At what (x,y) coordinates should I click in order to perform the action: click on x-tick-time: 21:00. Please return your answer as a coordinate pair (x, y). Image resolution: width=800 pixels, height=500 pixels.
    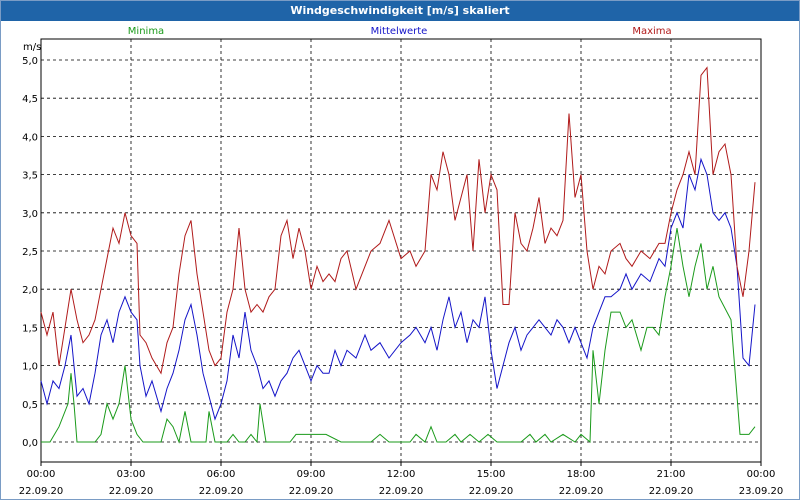
    Looking at the image, I should click on (671, 474).